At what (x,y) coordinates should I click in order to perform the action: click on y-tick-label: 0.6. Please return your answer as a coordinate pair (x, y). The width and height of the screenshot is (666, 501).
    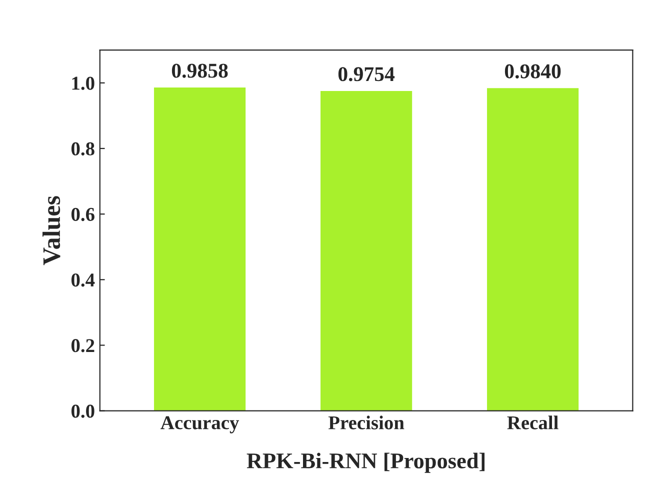
    Looking at the image, I should click on (82, 215).